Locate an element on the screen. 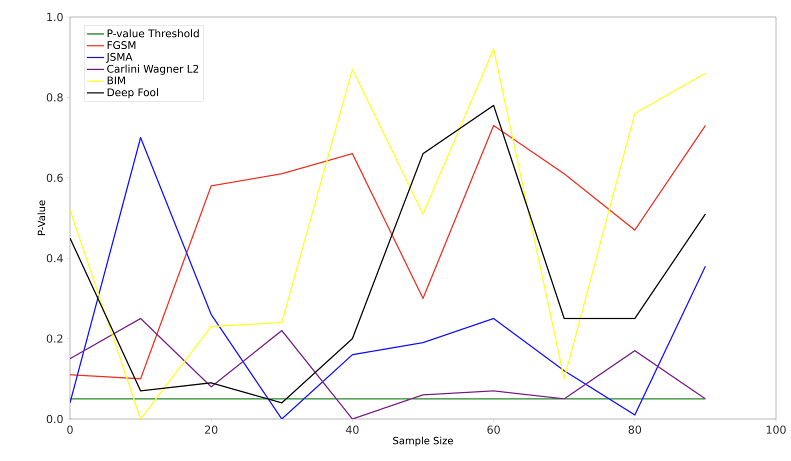 The image size is (791, 461). legend-label: JSMA is located at coordinates (119, 57).